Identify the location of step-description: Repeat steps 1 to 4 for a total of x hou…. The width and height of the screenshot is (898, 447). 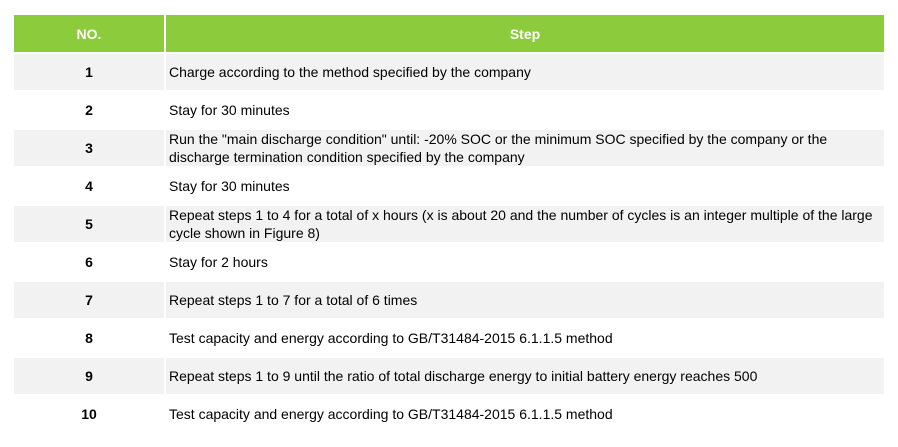
(525, 223).